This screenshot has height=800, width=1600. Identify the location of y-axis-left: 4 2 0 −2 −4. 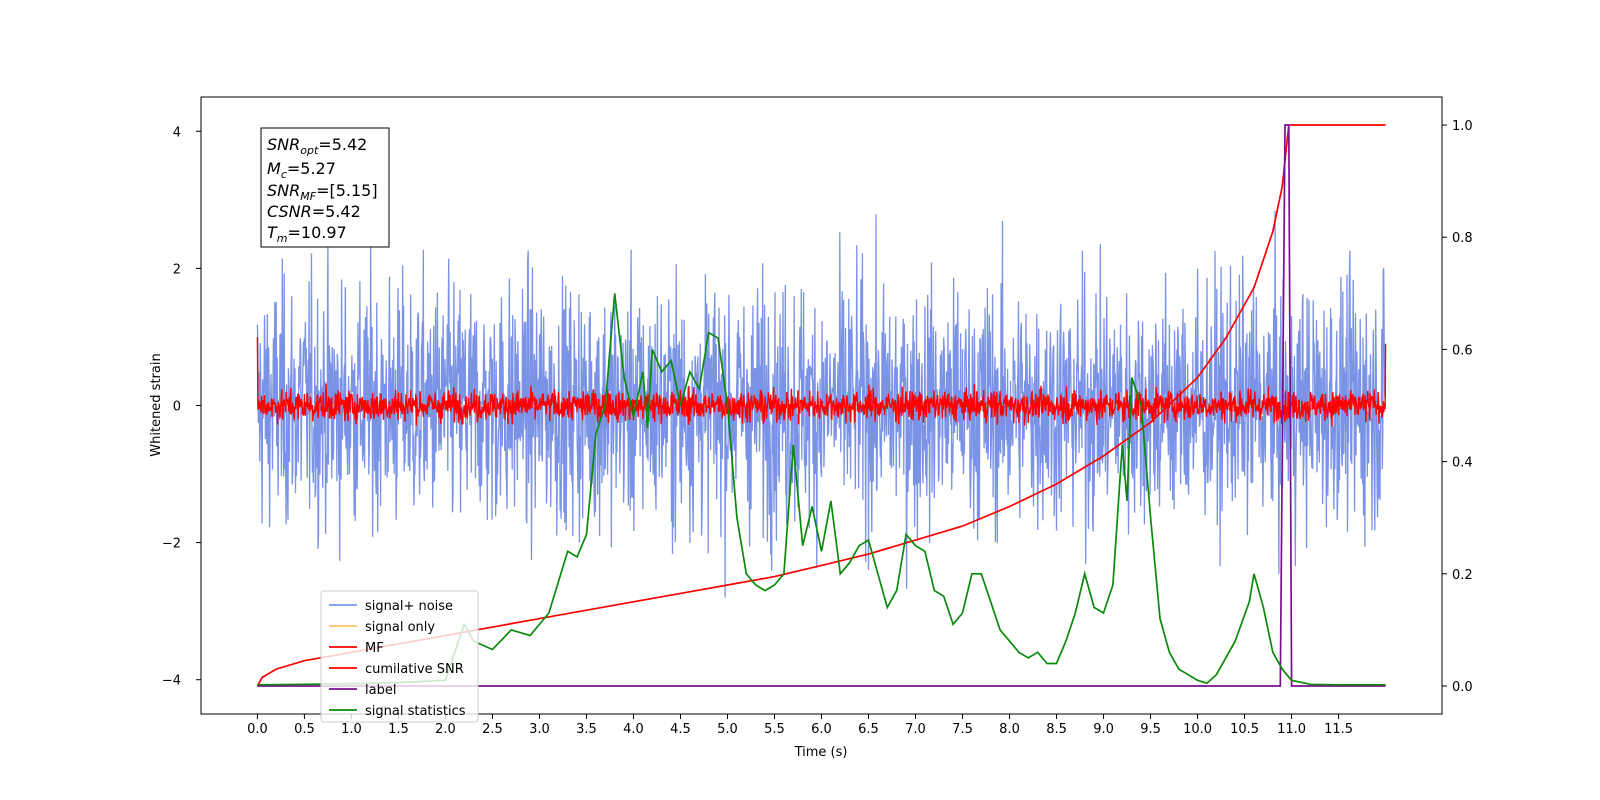
(181, 407).